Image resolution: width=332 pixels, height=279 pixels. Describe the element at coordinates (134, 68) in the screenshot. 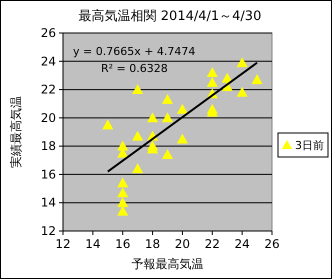

I see `annotation: R² = 0.6328` at that location.